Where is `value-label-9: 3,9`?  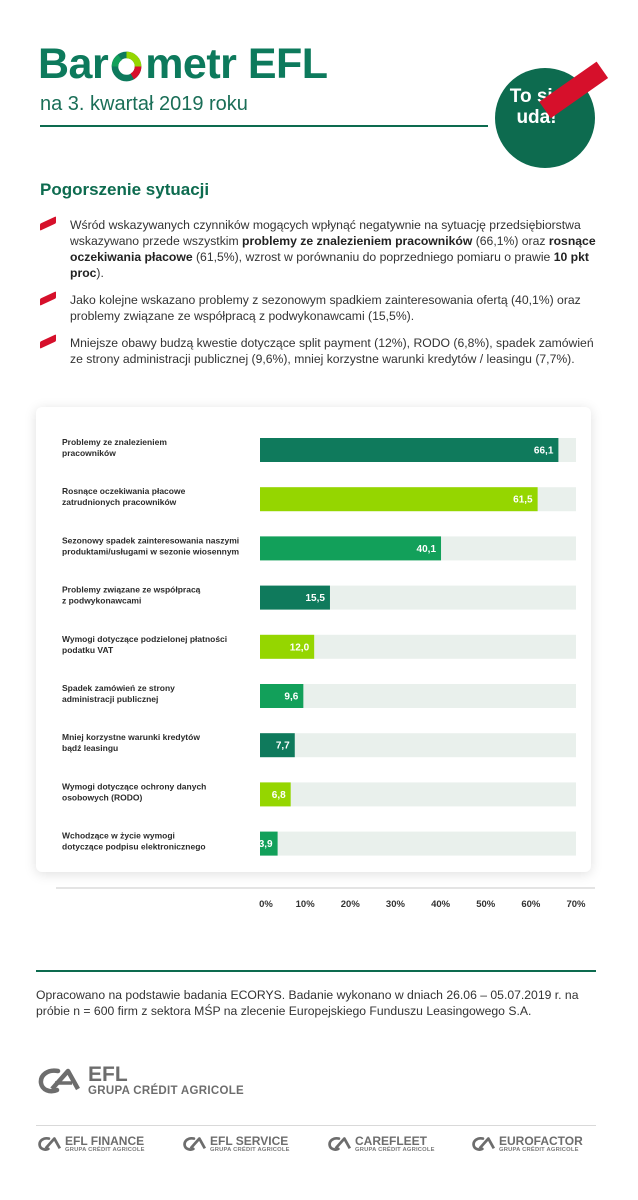 value-label-9: 3,9 is located at coordinates (266, 844).